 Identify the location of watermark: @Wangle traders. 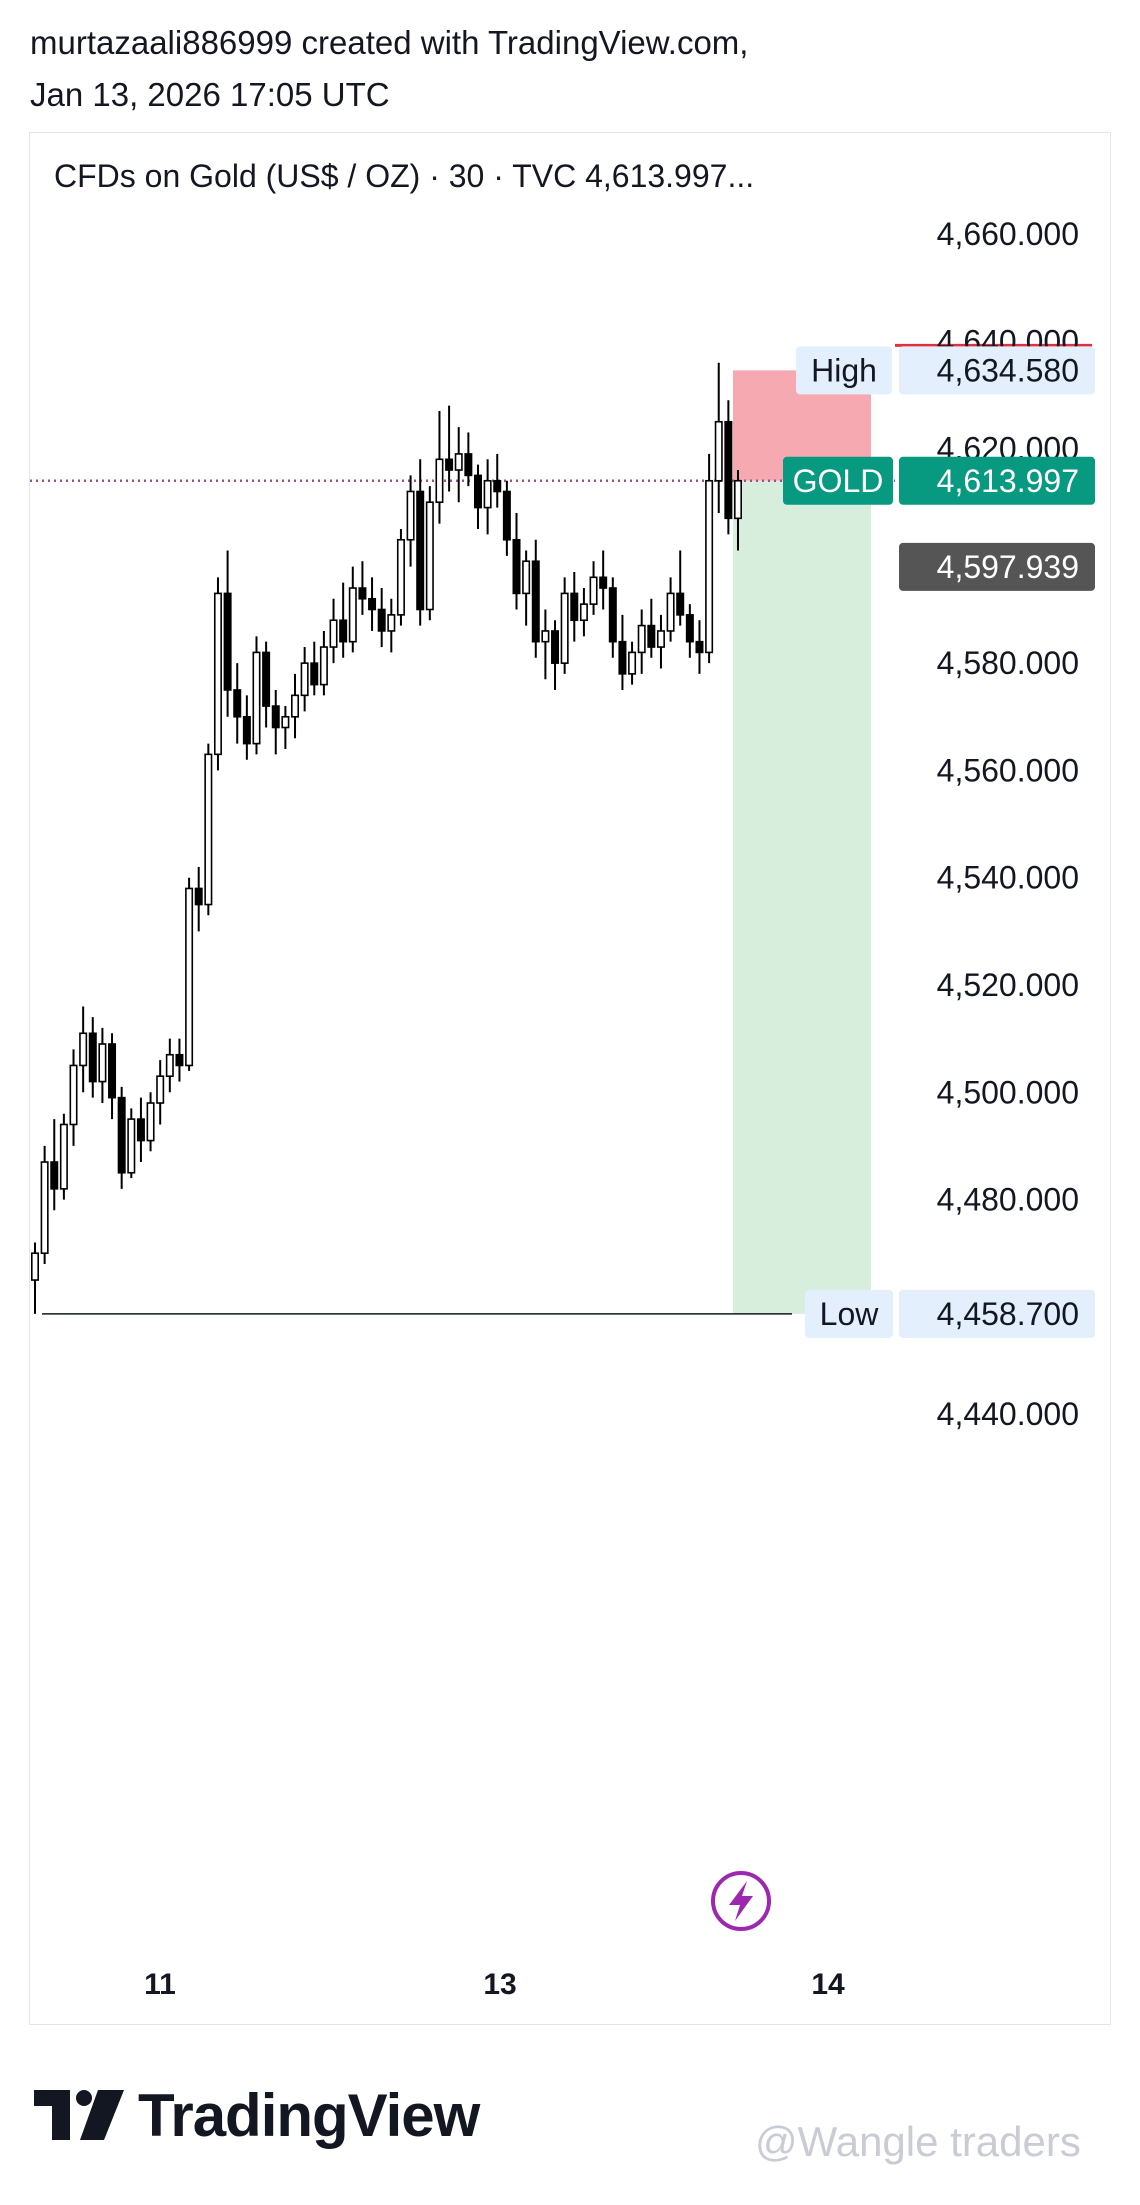
(918, 2141).